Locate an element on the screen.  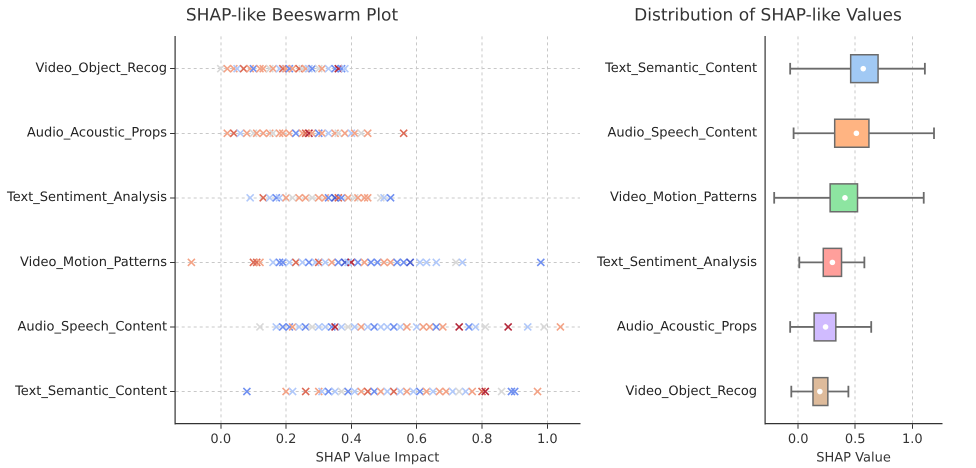
chart-title: SHAP-like Beeswarm Plot is located at coordinates (292, 16).